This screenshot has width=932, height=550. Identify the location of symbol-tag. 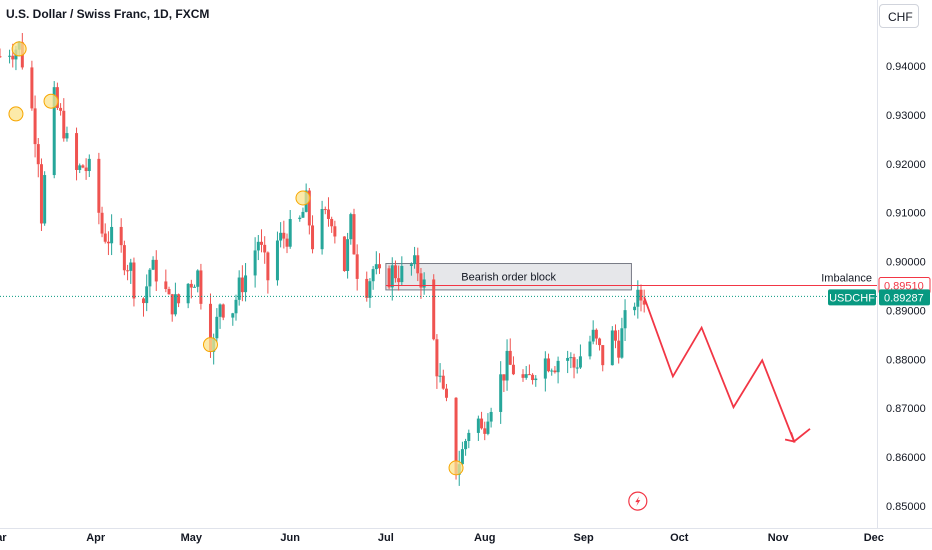
(852, 297).